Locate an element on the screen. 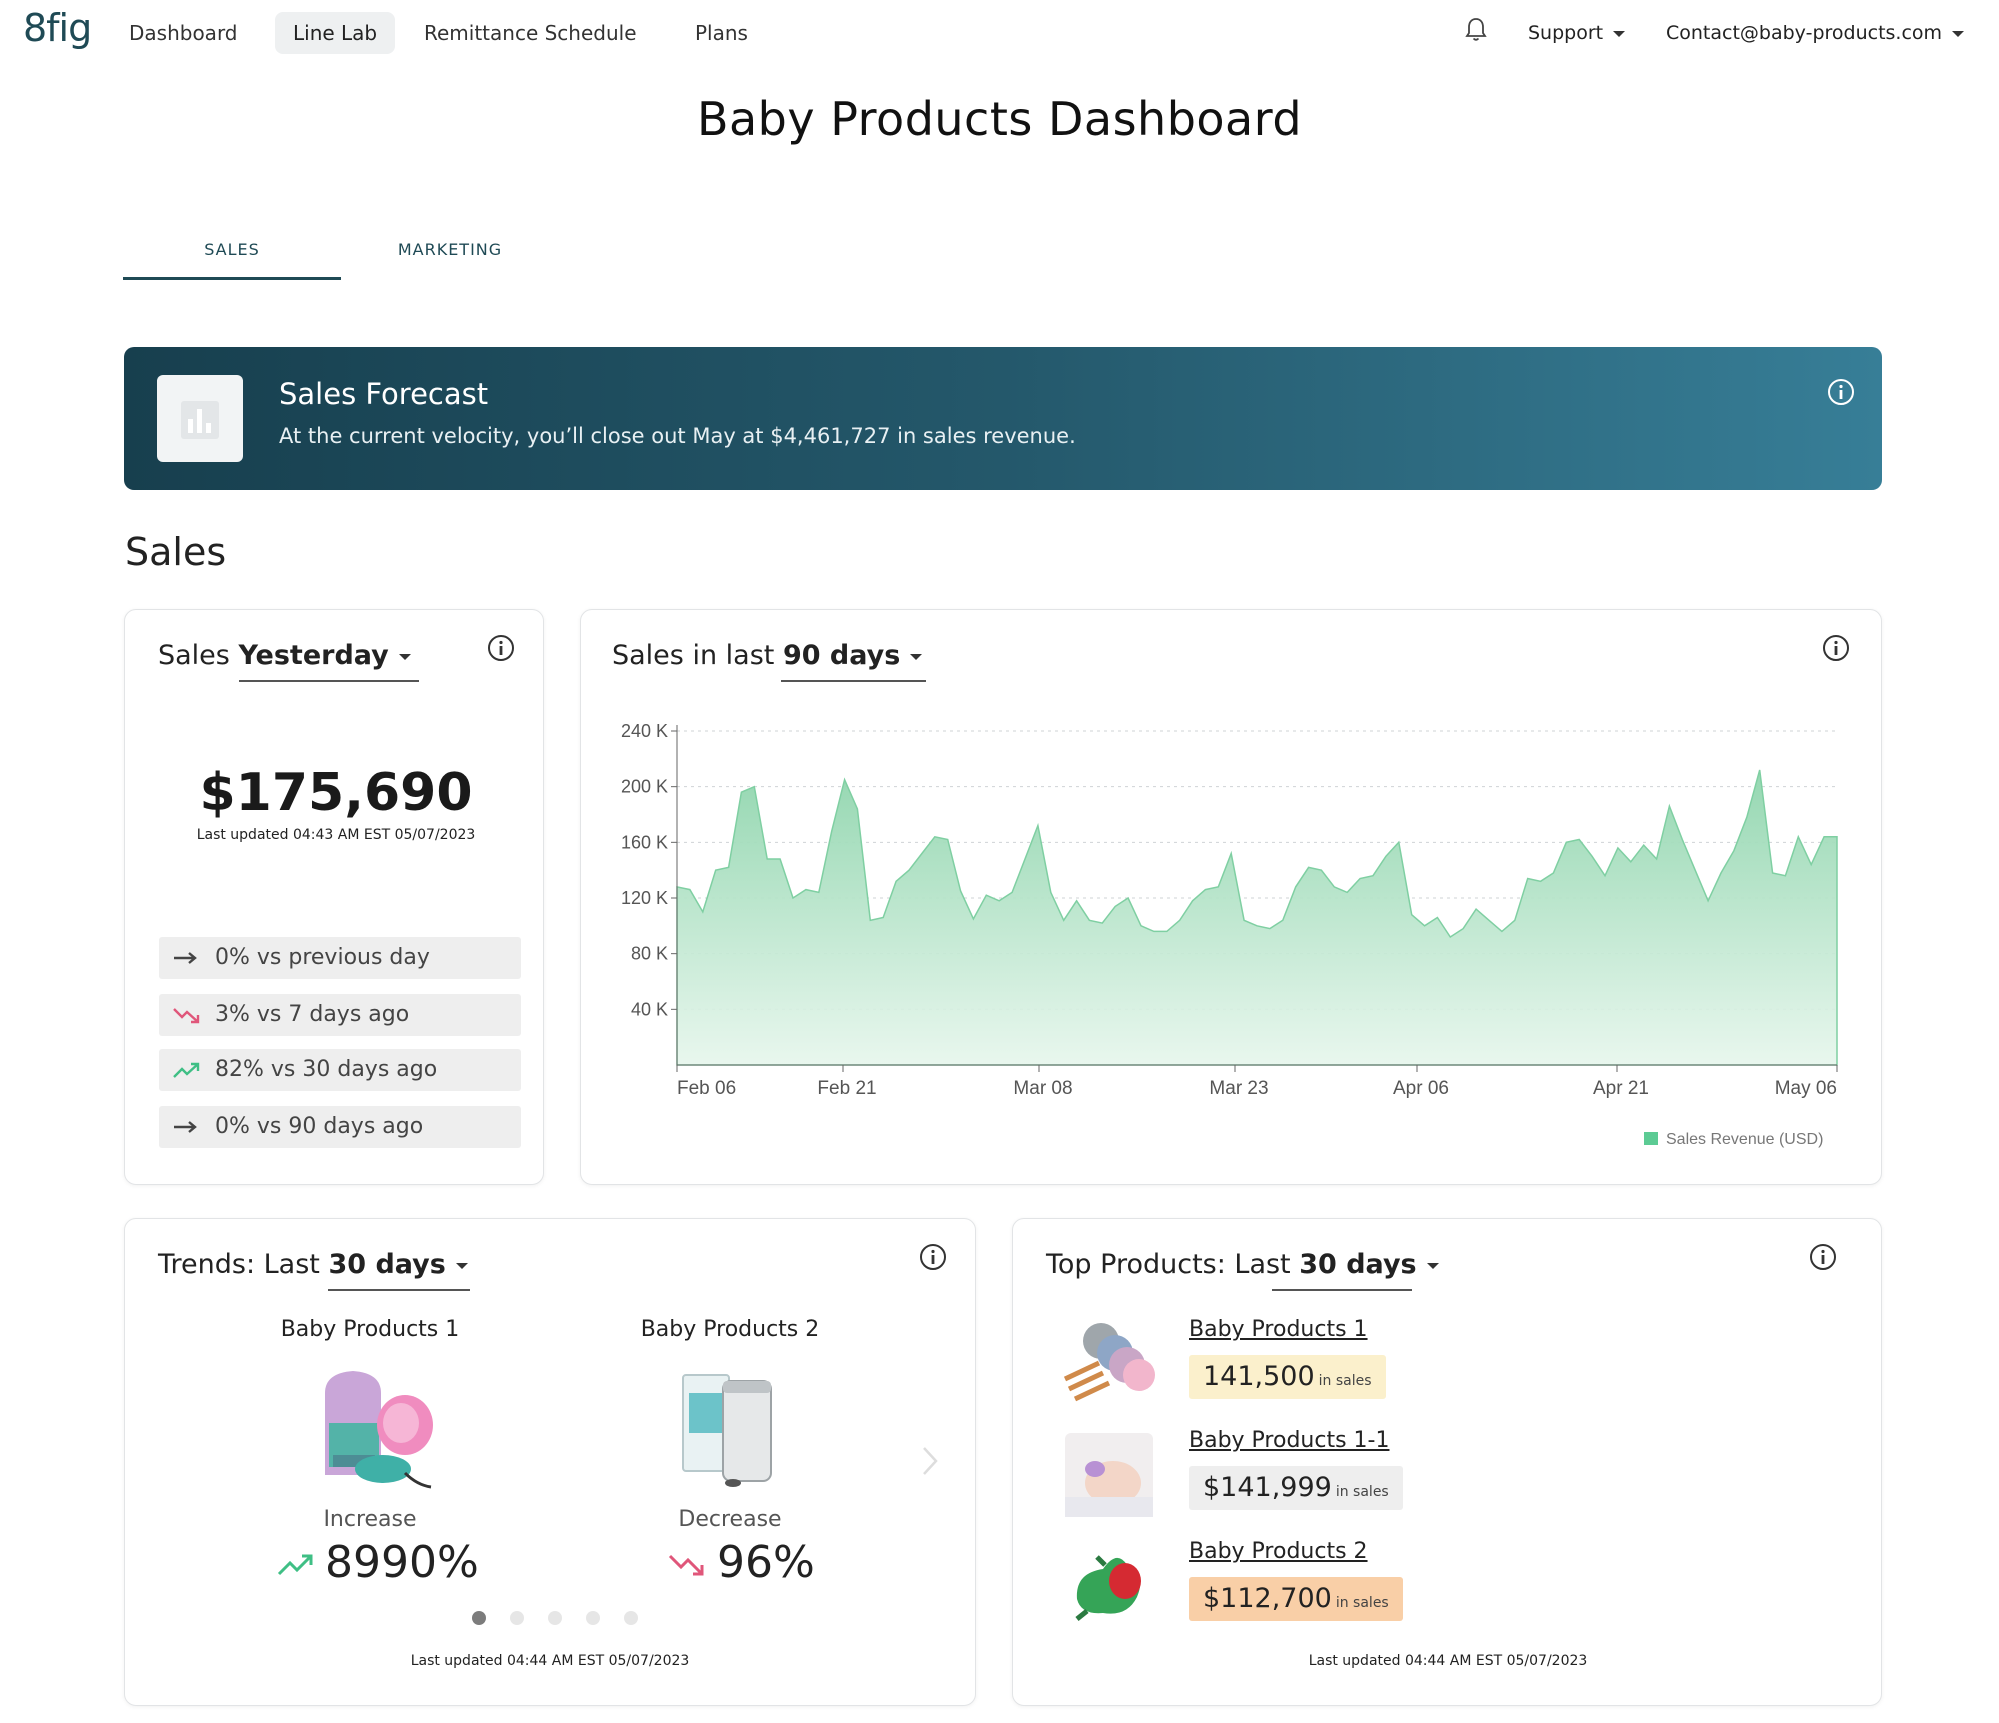 This screenshot has height=1723, width=1999. sales-value: $112,700 is located at coordinates (1267, 1598).